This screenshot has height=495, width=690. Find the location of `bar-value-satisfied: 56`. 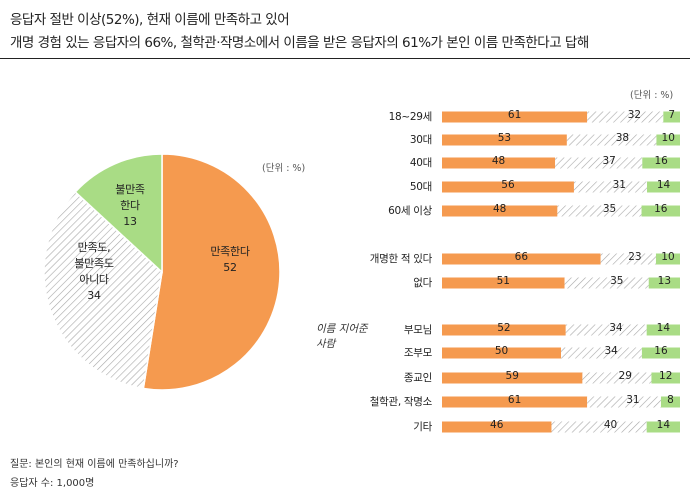

bar-value-satisfied: 56 is located at coordinates (508, 185).